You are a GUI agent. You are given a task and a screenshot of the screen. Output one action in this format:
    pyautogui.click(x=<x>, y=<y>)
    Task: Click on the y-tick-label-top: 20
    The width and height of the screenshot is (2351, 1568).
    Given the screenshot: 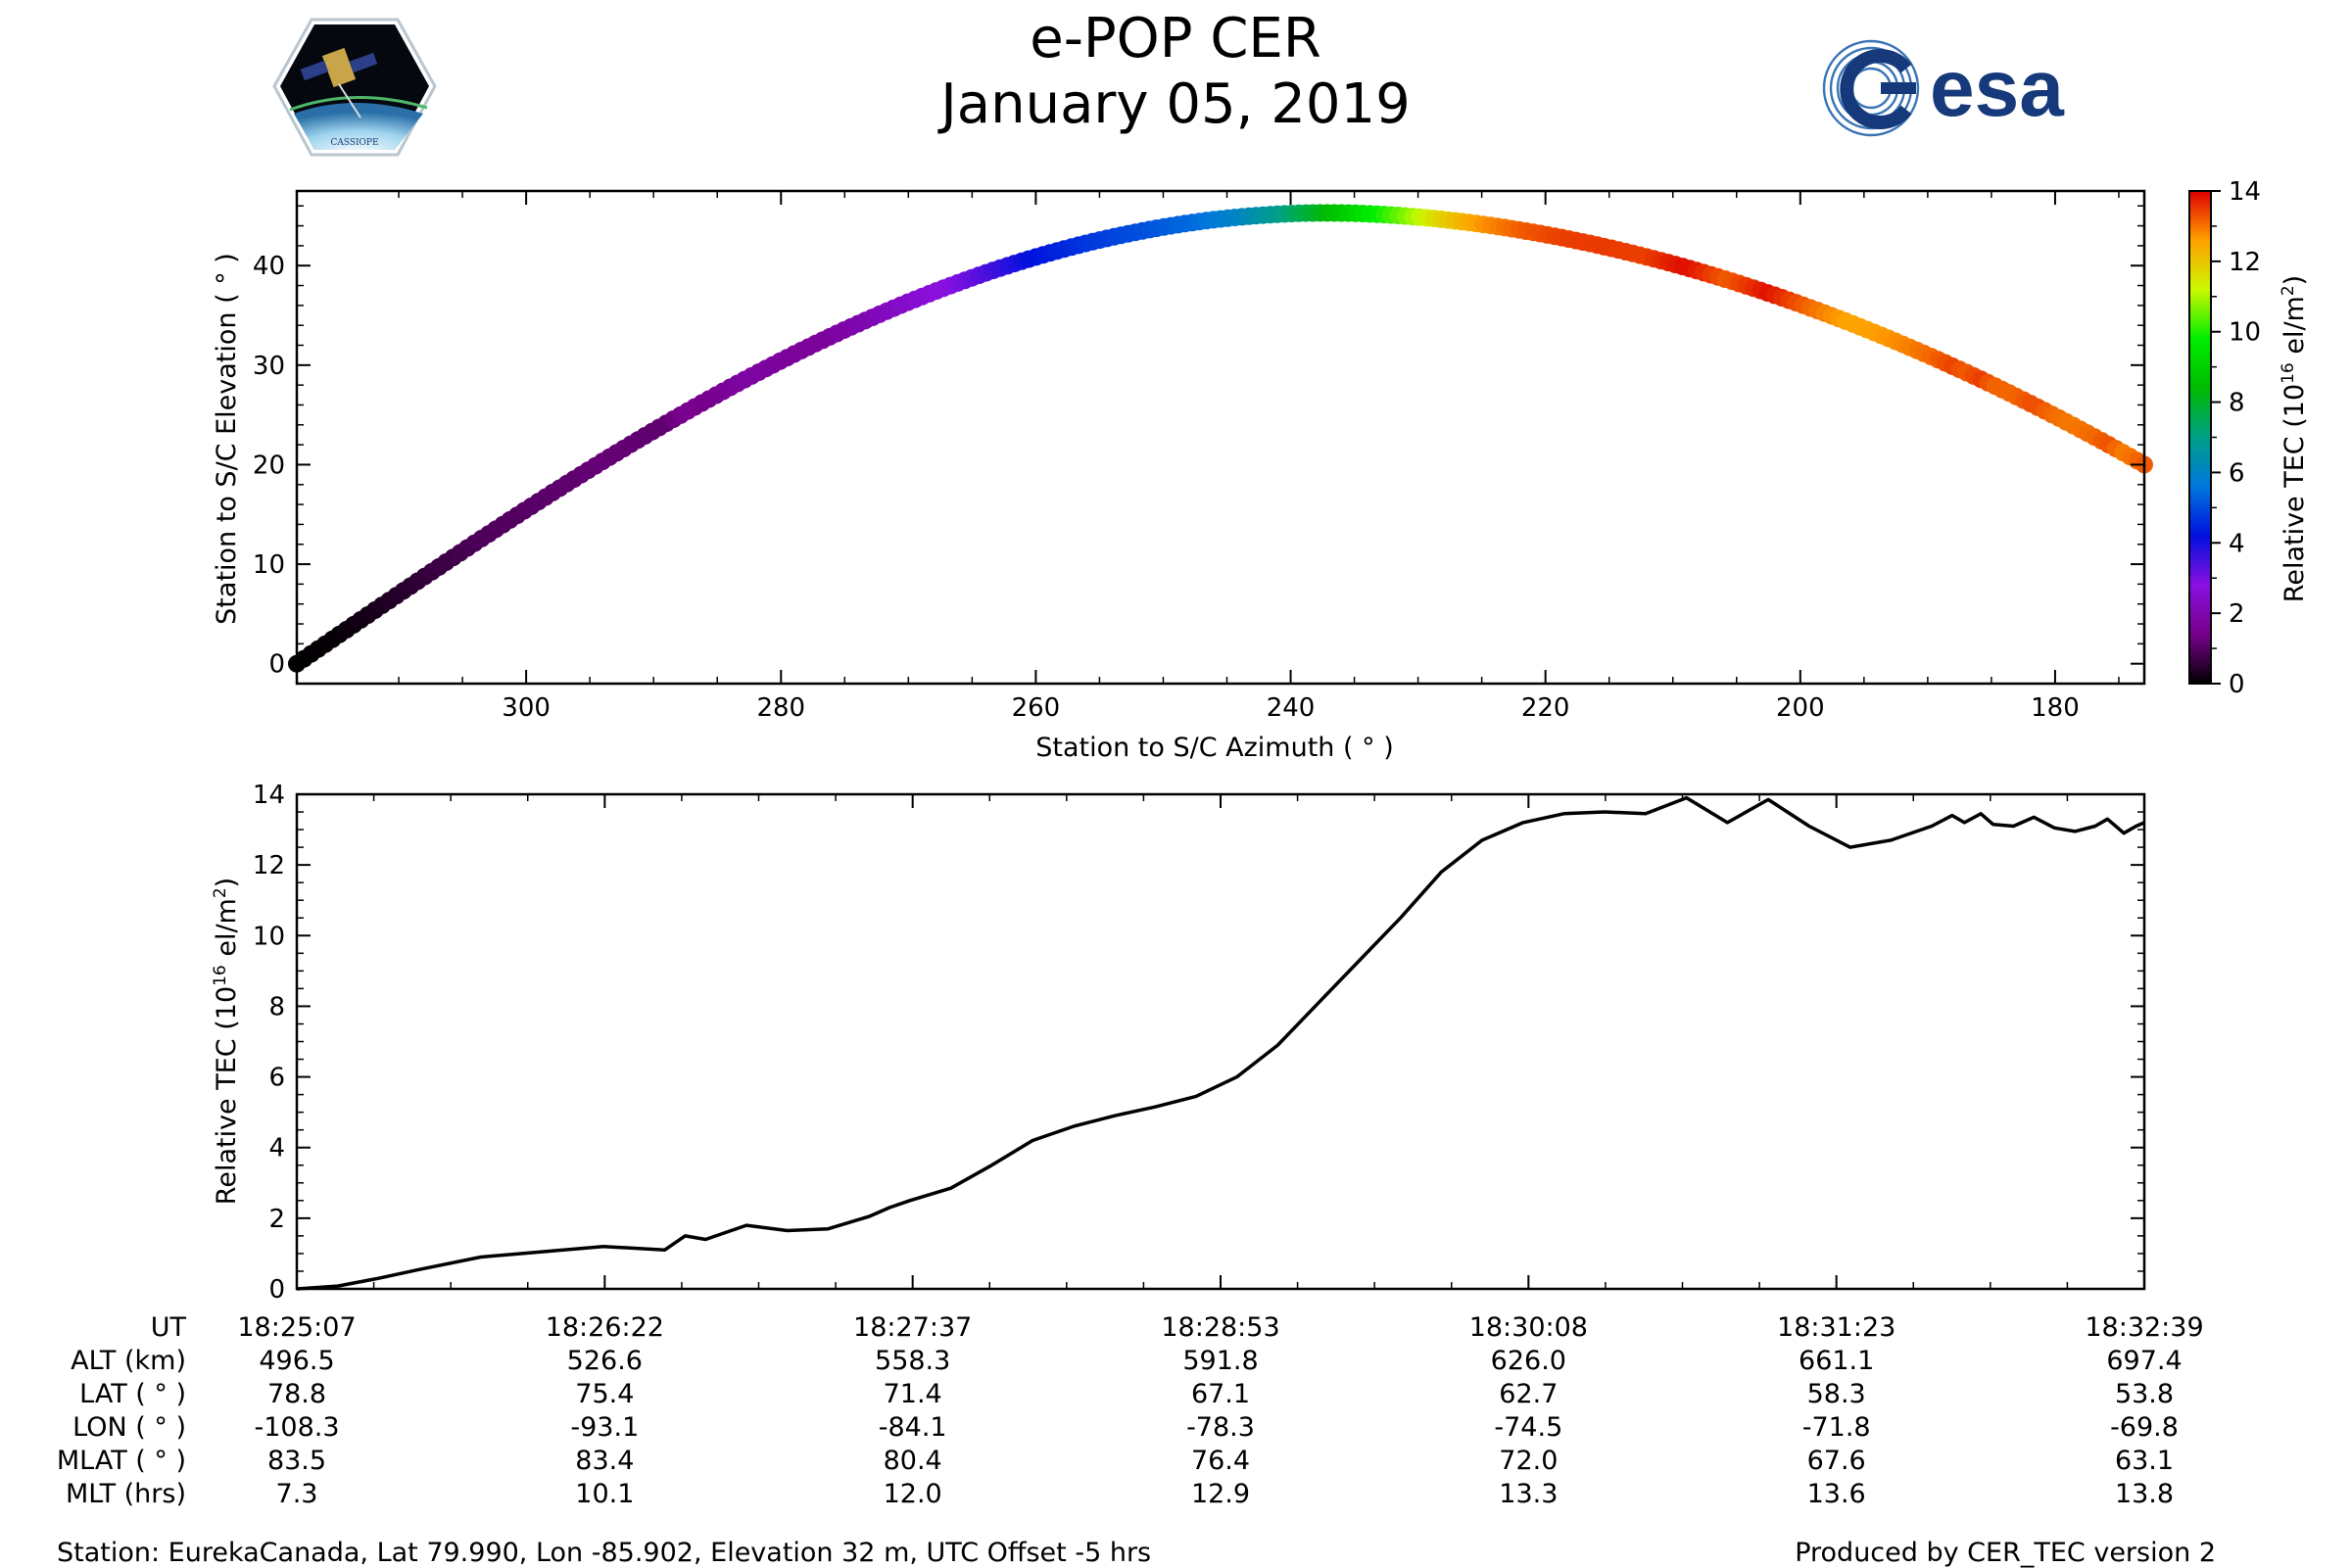 What is the action you would take?
    pyautogui.click(x=269, y=466)
    